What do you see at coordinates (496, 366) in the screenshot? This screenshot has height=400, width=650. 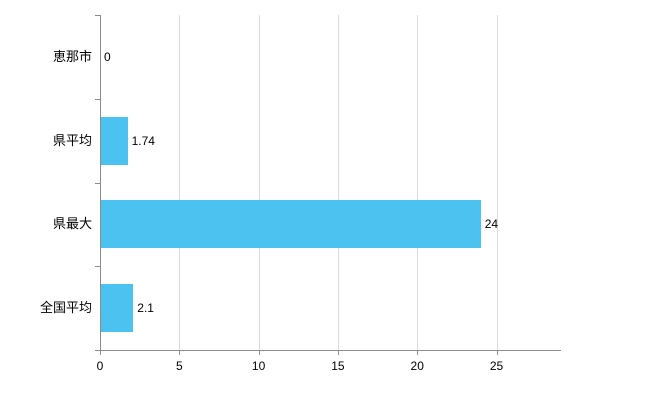 I see `x-tick-label: 25` at bounding box center [496, 366].